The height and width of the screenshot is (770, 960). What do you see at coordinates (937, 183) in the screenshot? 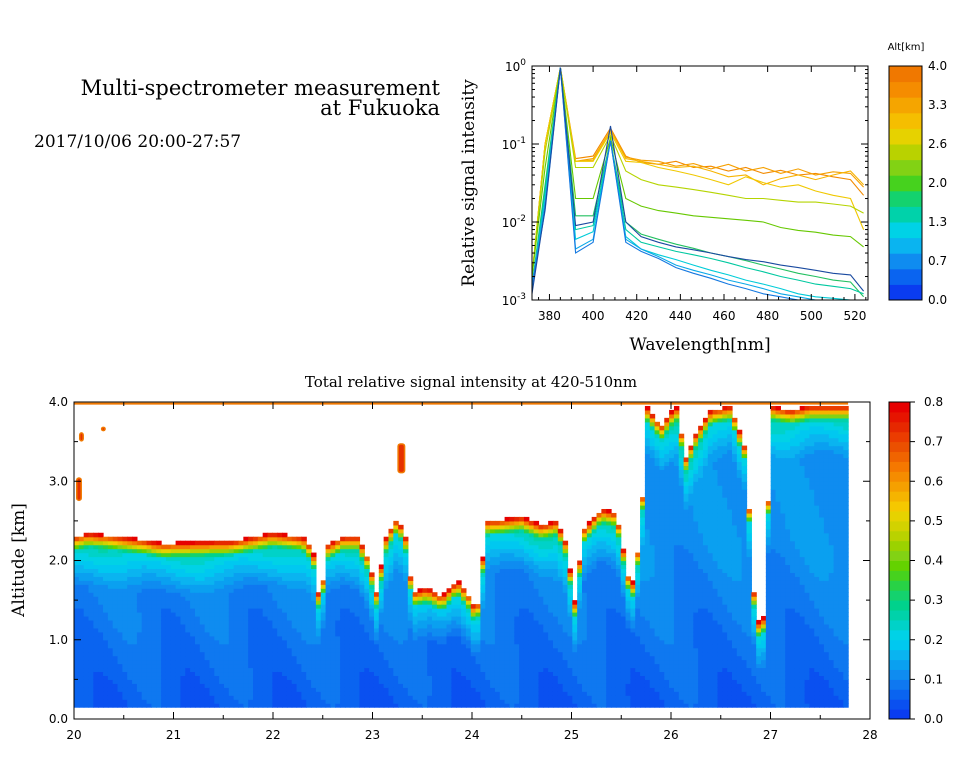
I see `altitude-colorbar-tick-label: 2.0` at bounding box center [937, 183].